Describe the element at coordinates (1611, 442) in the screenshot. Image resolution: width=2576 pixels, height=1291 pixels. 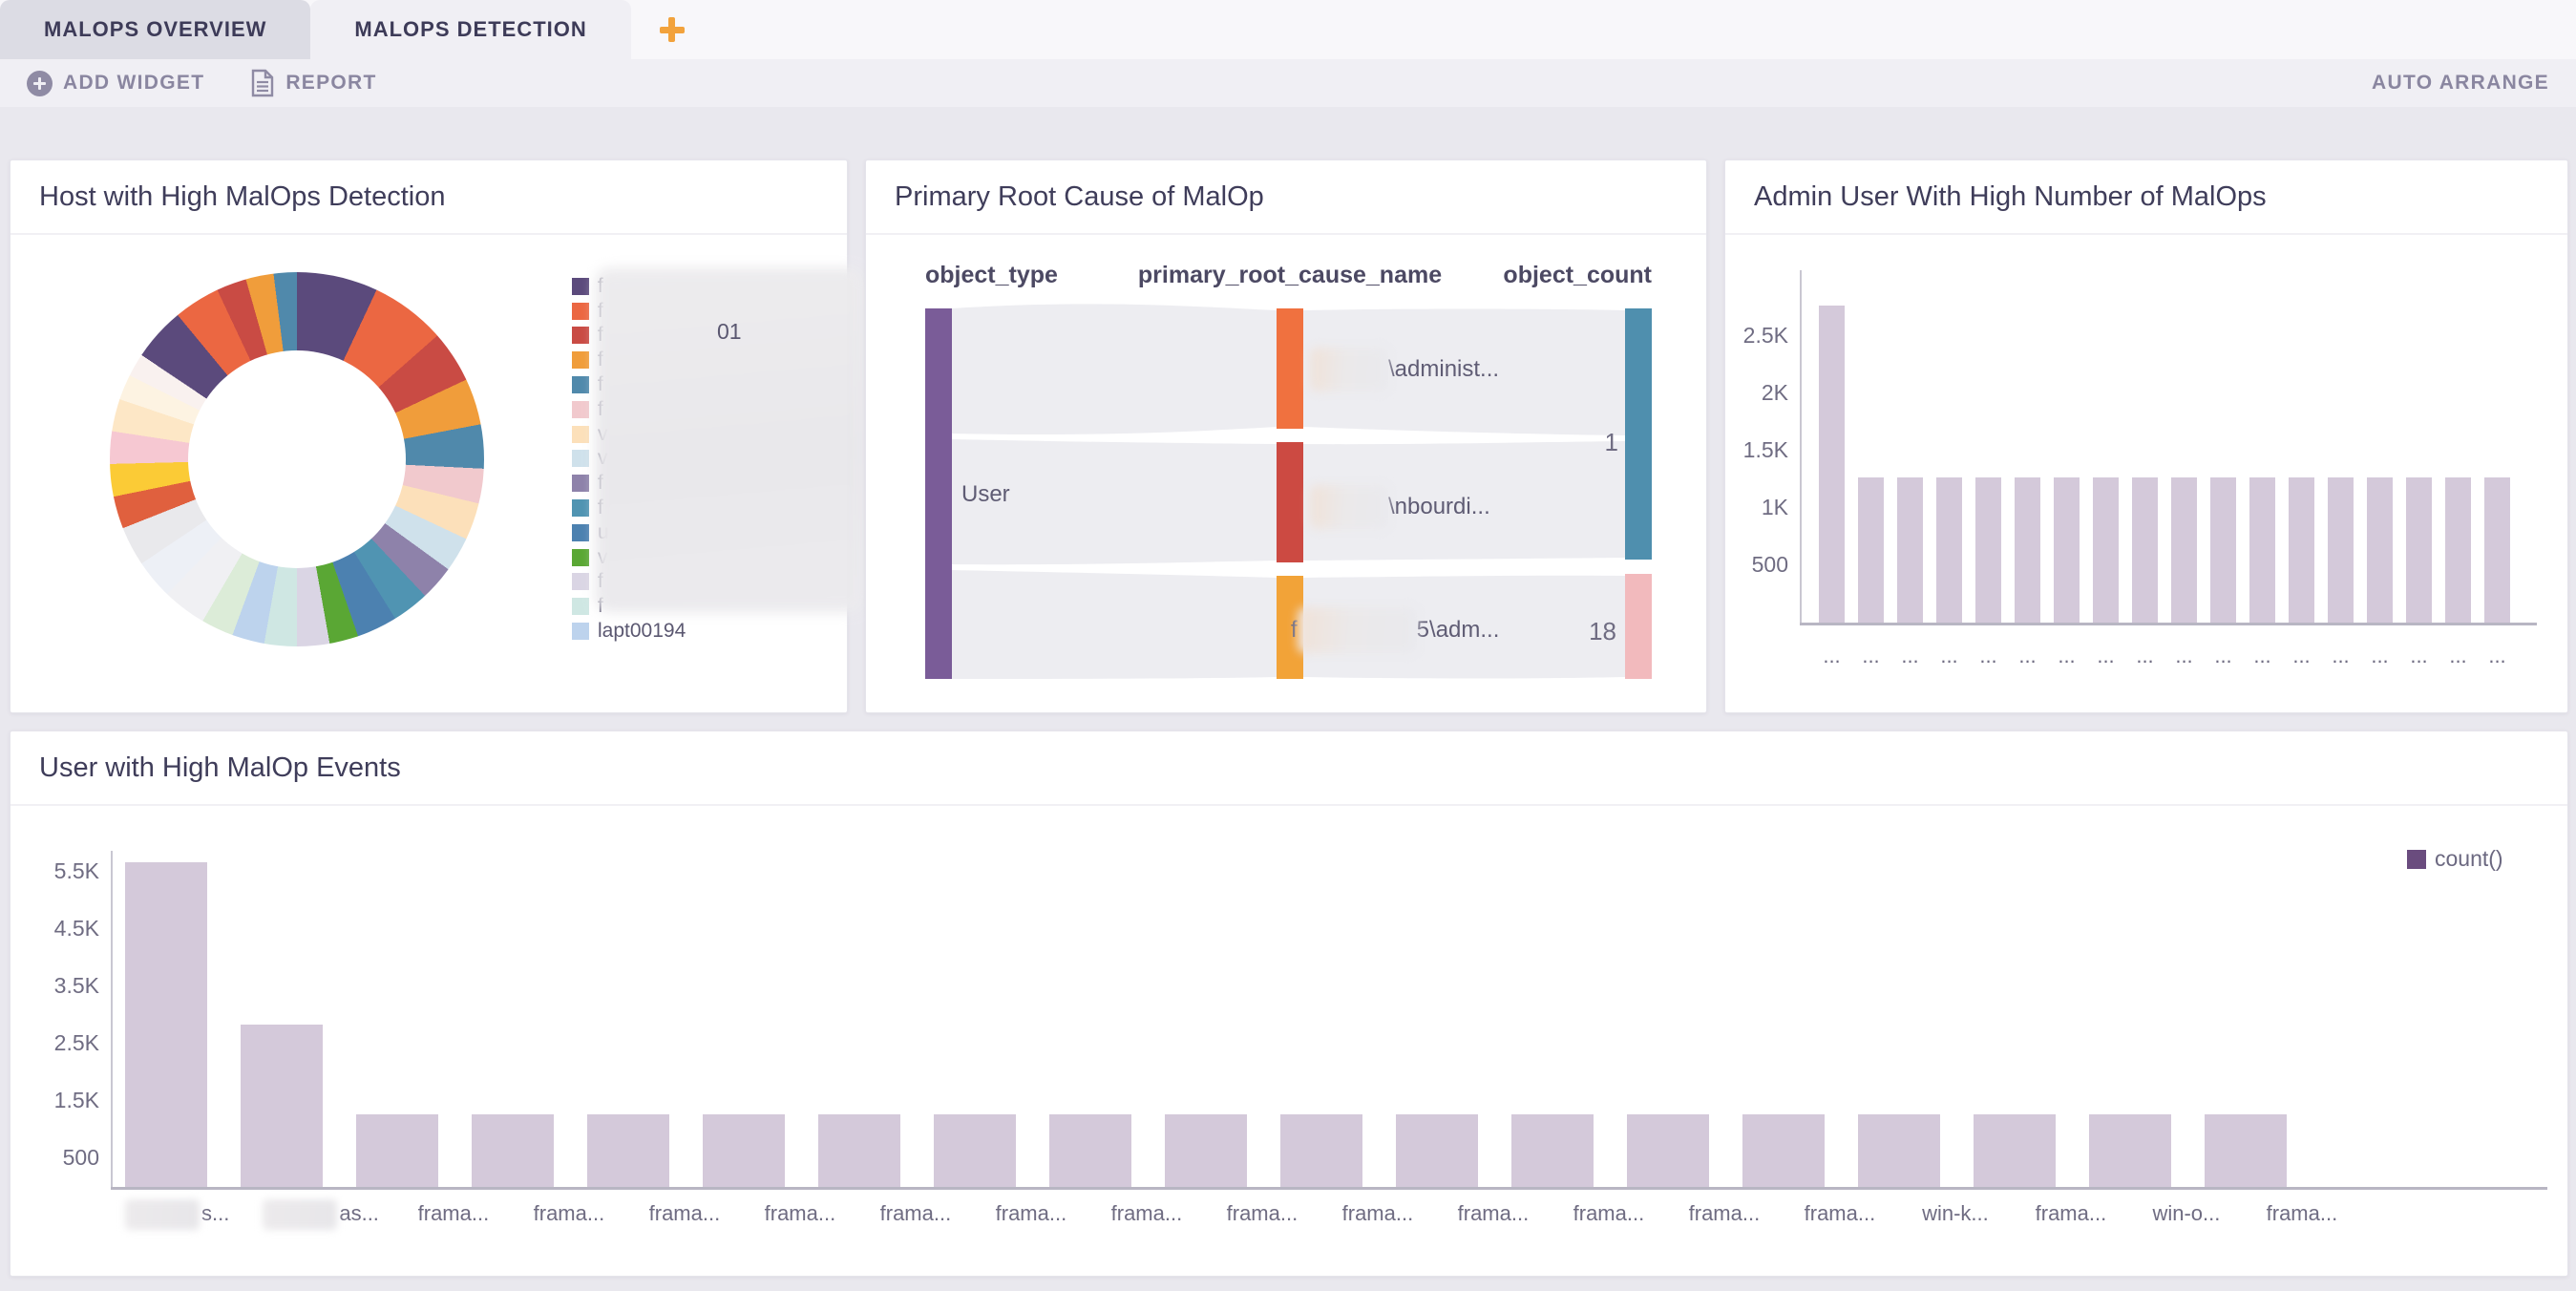
I see `sankey-count-value: 1` at that location.